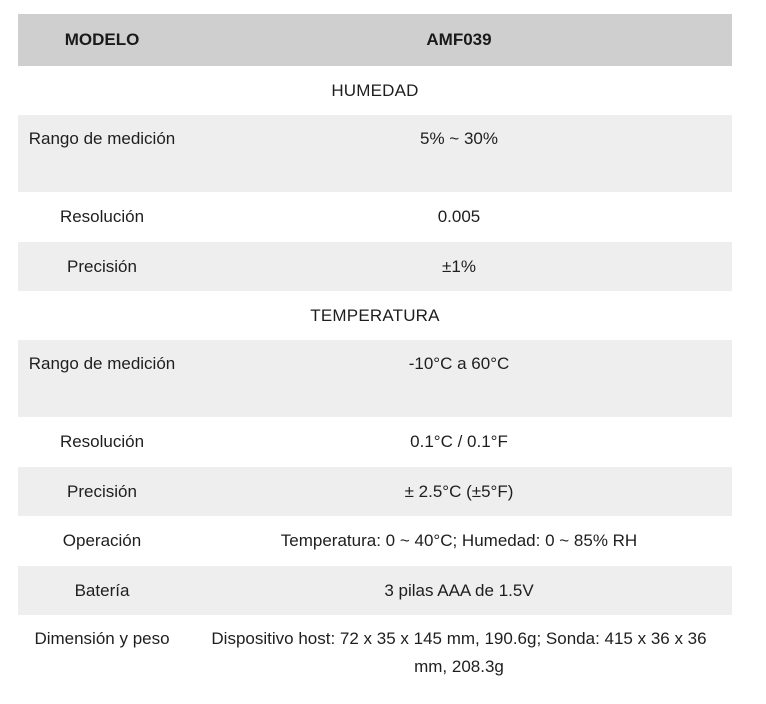  Describe the element at coordinates (459, 266) in the screenshot. I see `row-value: ±1%` at that location.